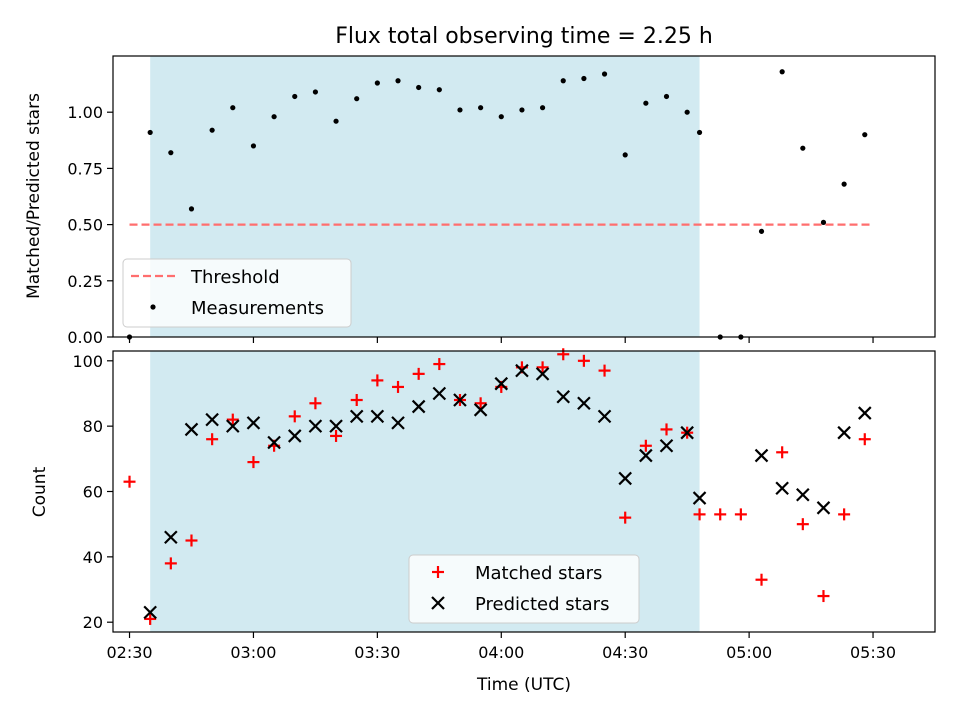 Image resolution: width=960 pixels, height=720 pixels. I want to click on bottom-y-ticks: 20 40 60 80 100, so click(92, 492).